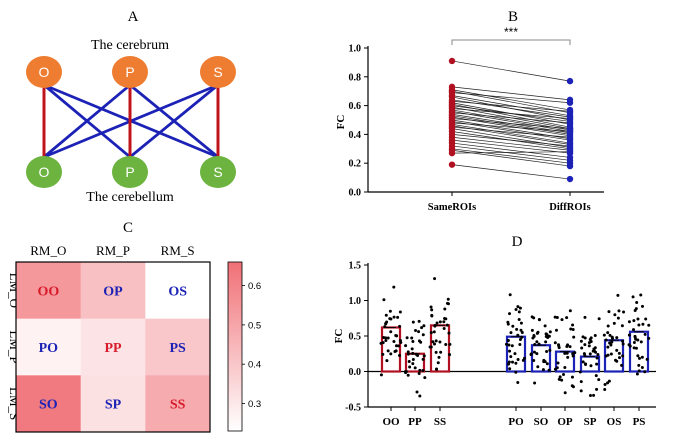 The width and height of the screenshot is (676, 438). What do you see at coordinates (452, 153) in the screenshot?
I see `same-roi-point` at bounding box center [452, 153].